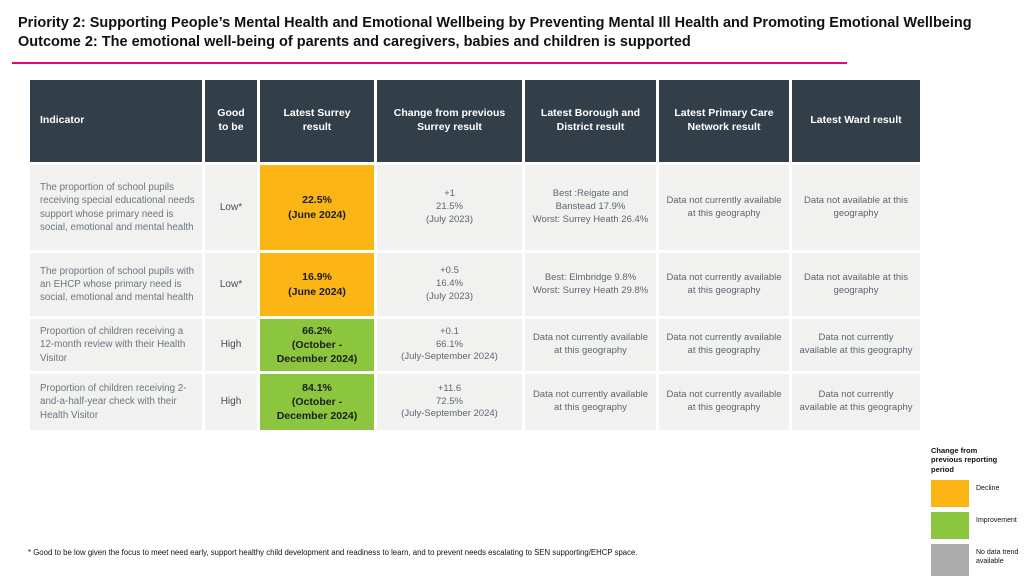  I want to click on legend-label: No data trend available, so click(997, 557).